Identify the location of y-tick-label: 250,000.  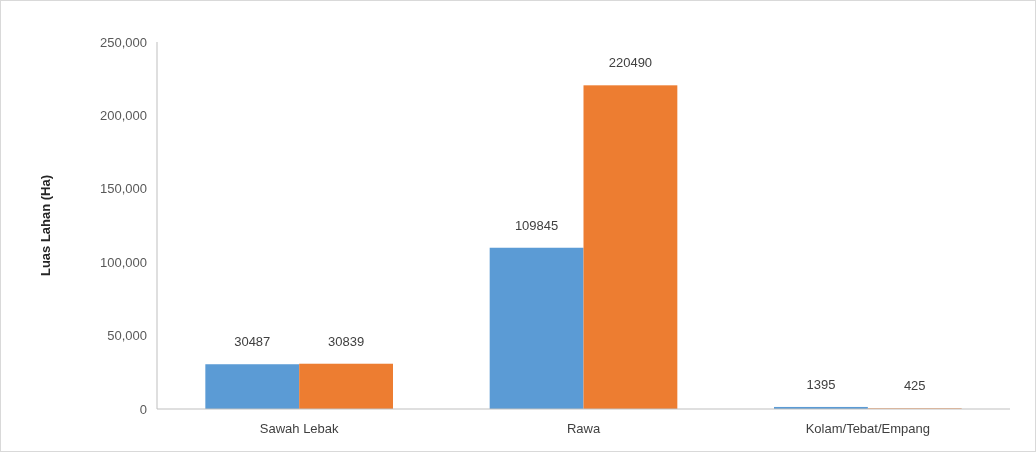
(123, 42).